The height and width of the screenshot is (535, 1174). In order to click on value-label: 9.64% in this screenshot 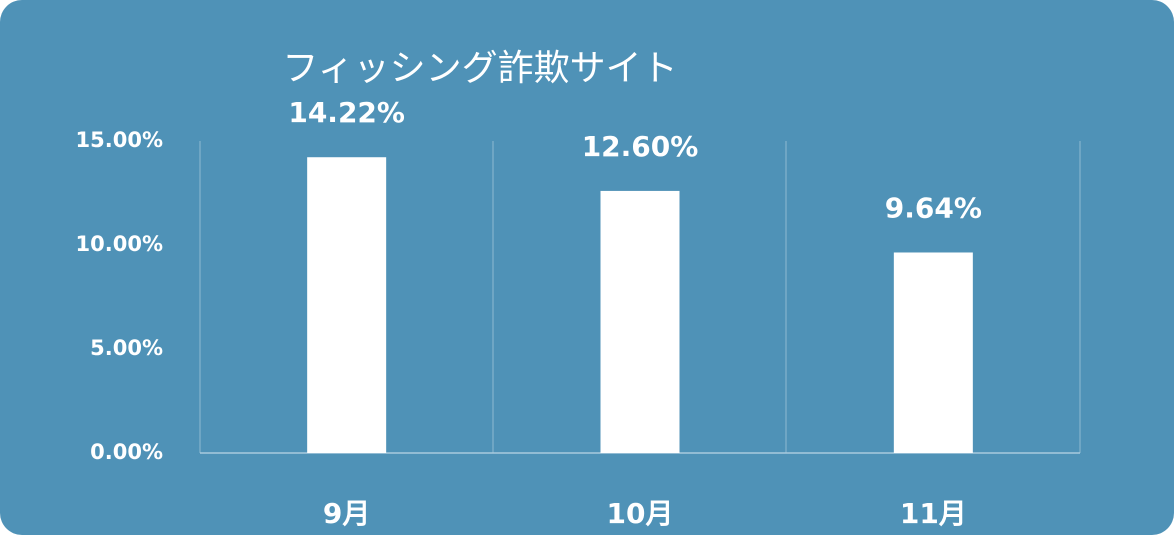, I will do `click(933, 207)`.